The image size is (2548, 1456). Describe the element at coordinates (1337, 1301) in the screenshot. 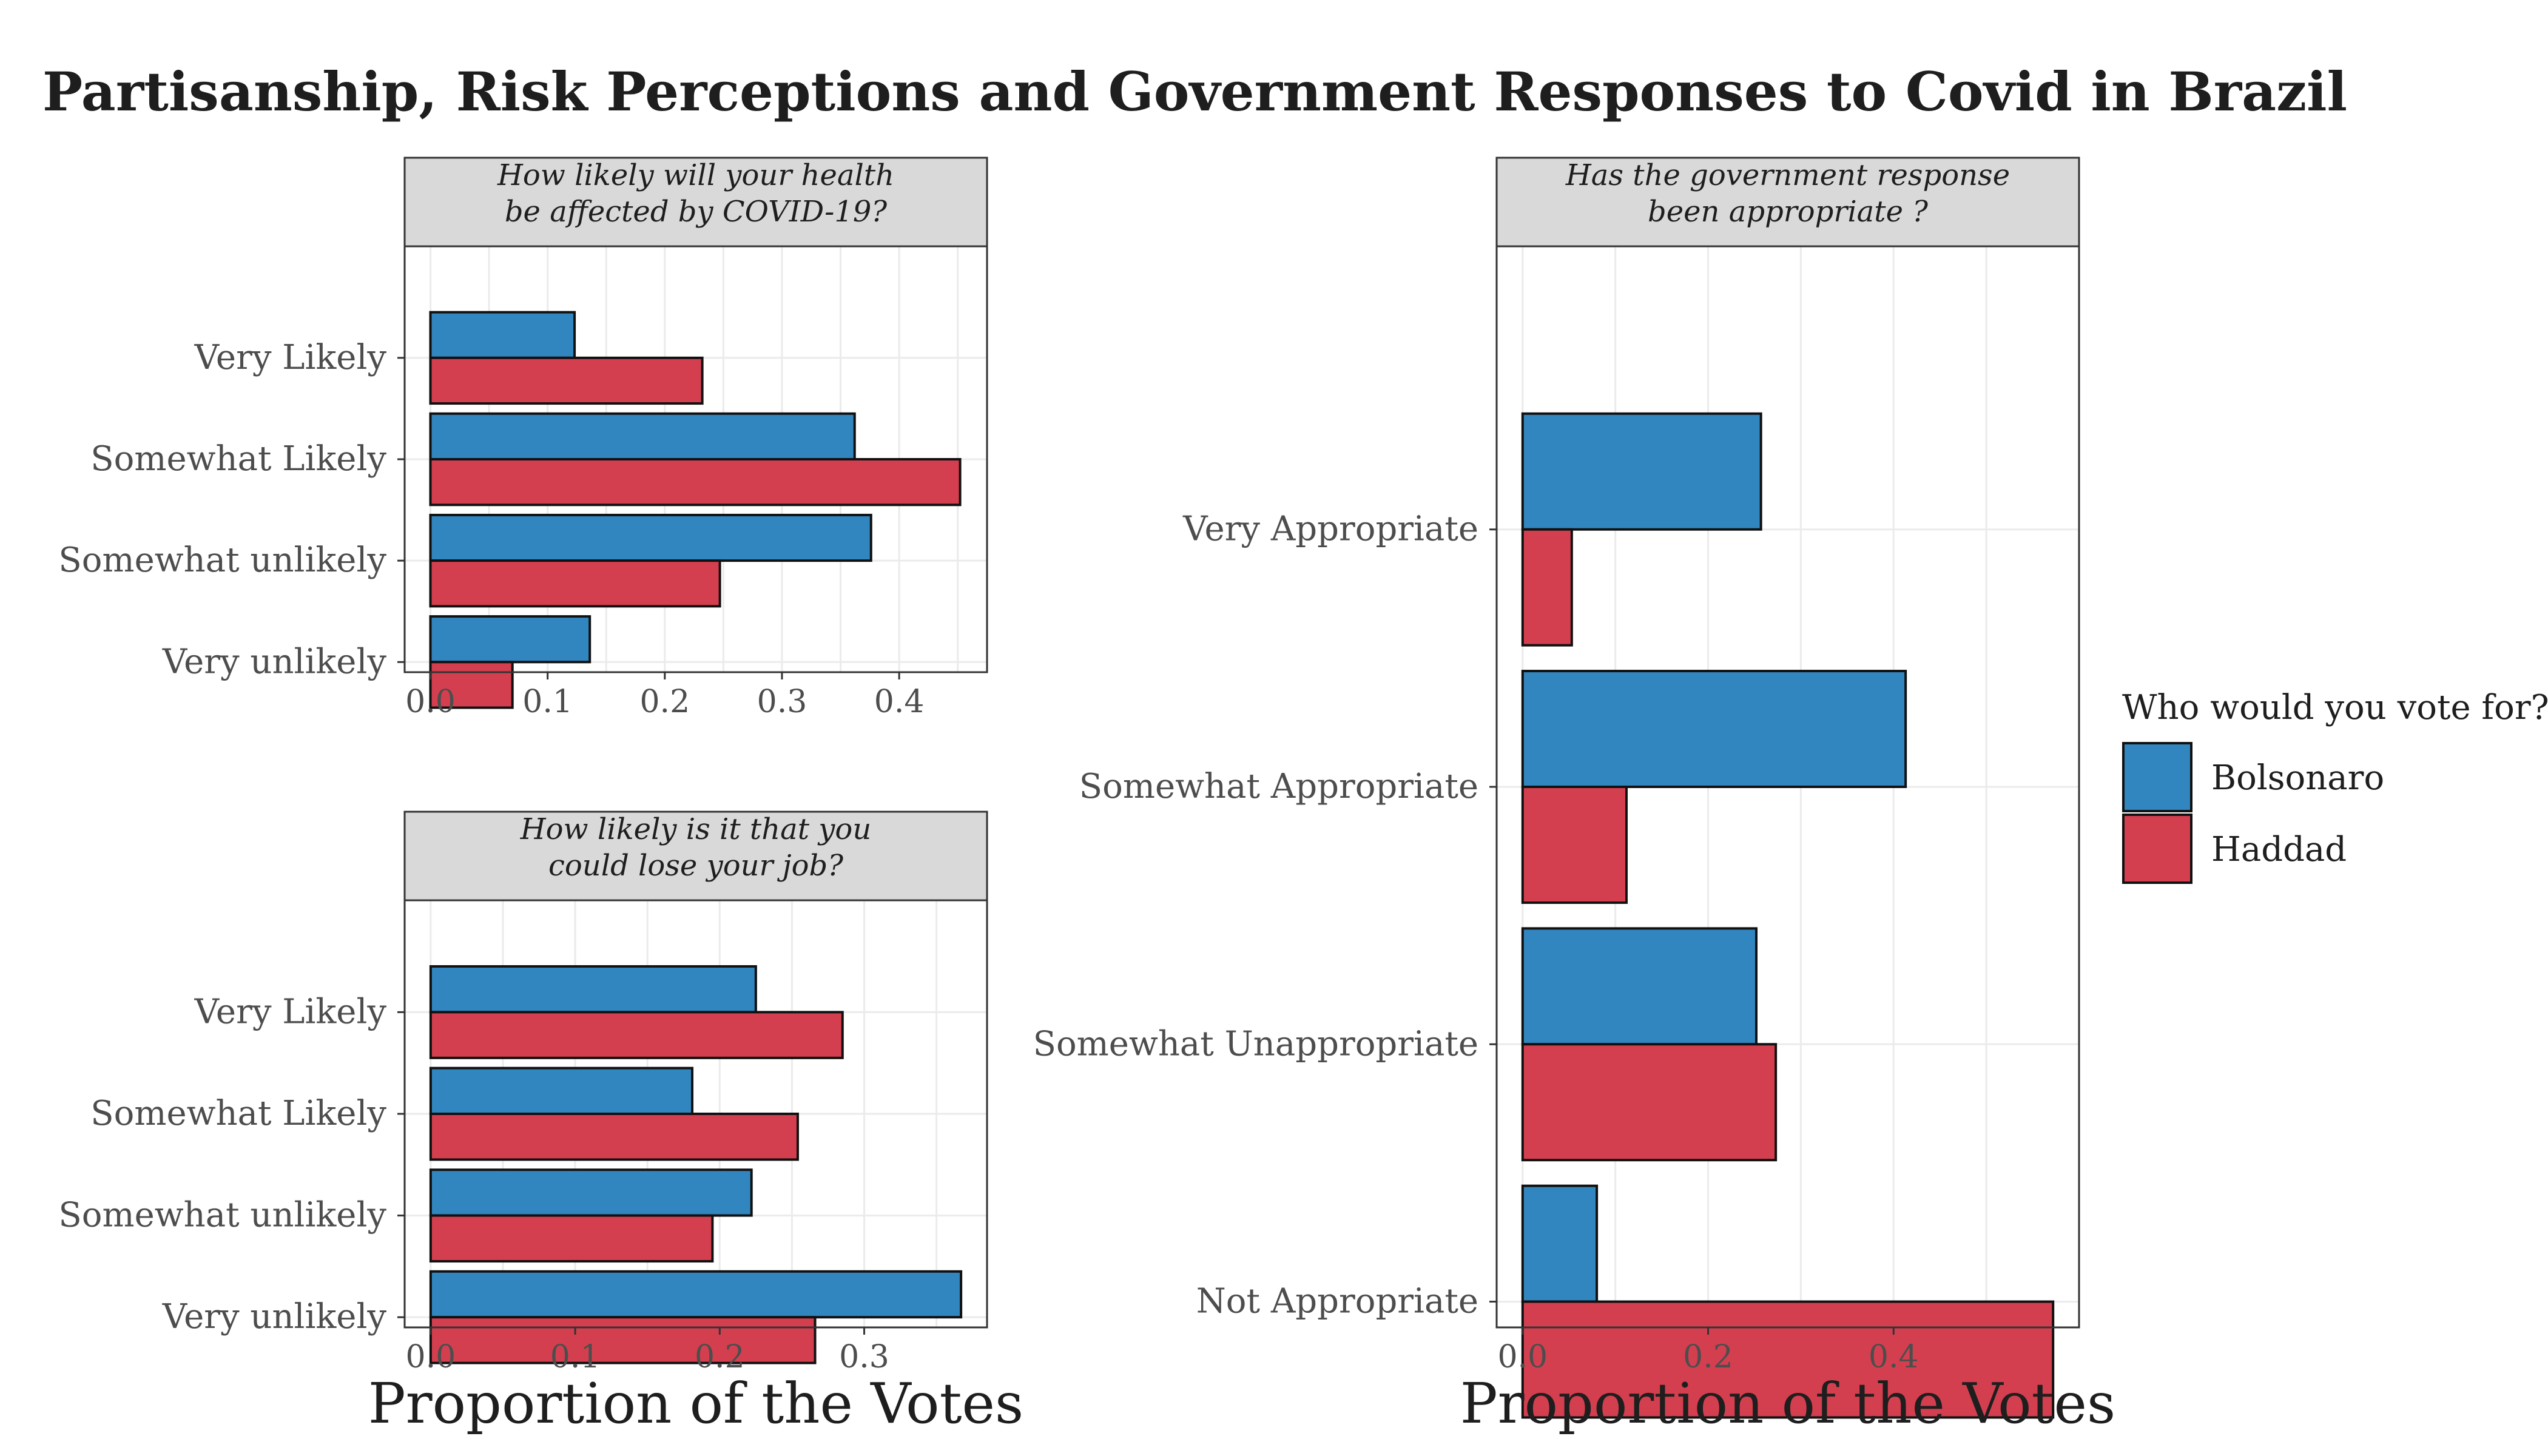

I see `category-label: Not Appropriate` at that location.